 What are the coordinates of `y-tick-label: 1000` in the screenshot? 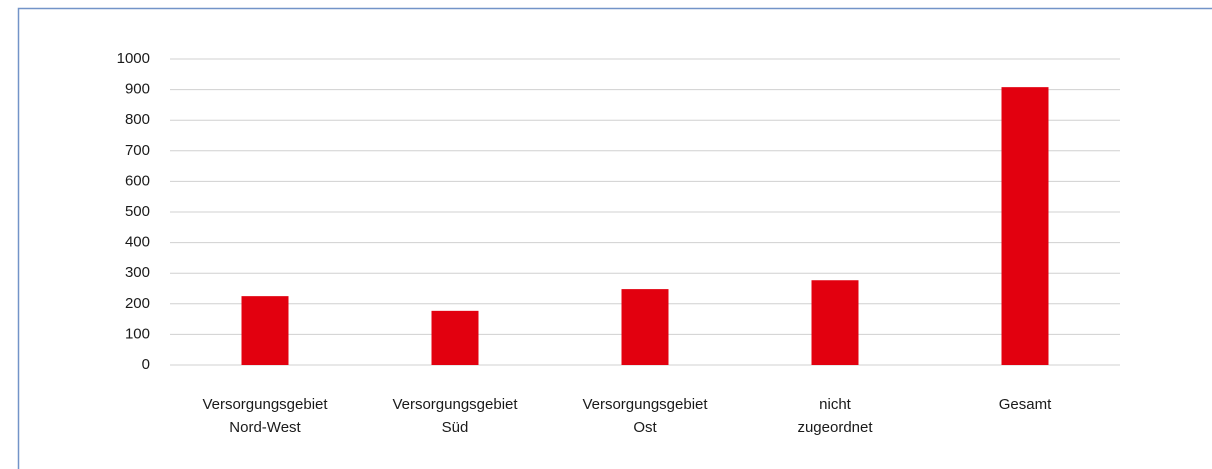 It's located at (133, 58).